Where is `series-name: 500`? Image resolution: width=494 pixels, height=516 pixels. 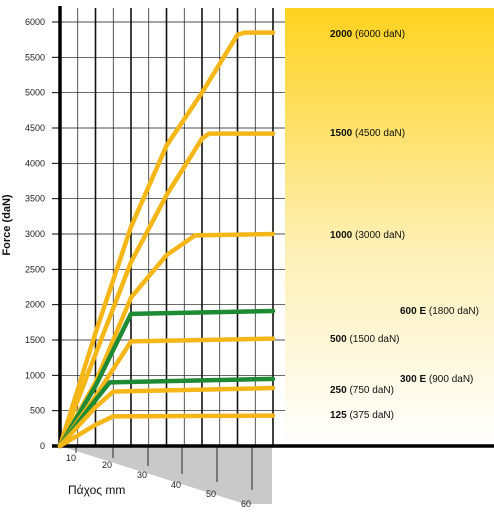
series-name: 500 is located at coordinates (338, 339).